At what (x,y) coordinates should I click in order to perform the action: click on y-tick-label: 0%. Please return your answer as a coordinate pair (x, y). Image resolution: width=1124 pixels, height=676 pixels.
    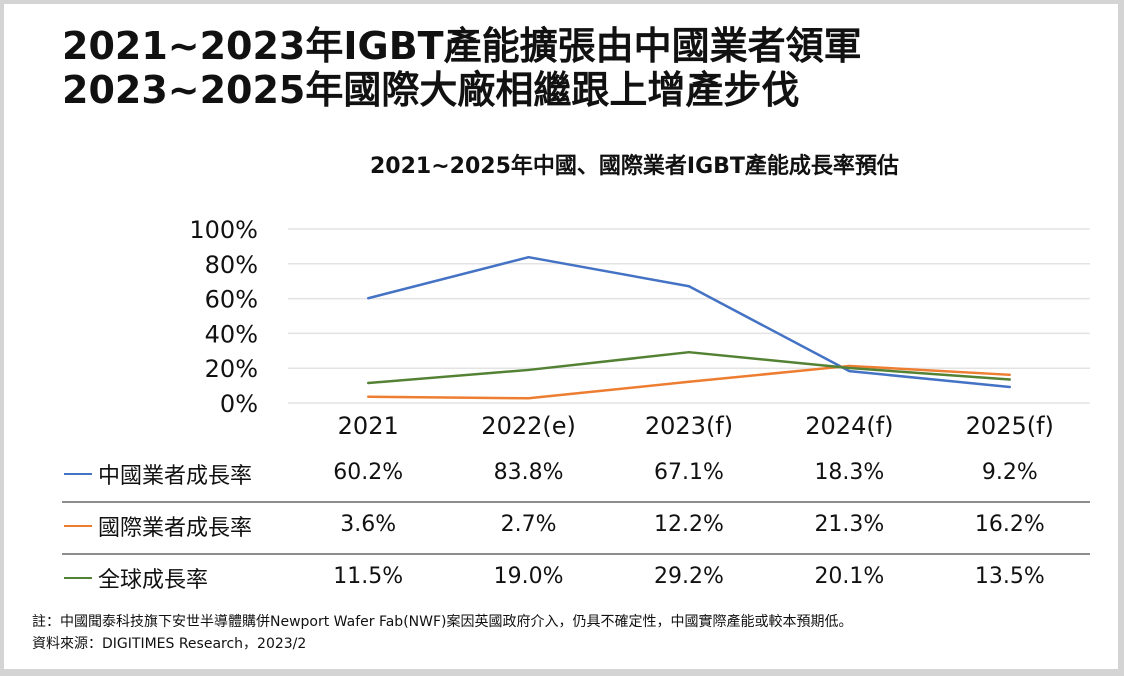
    Looking at the image, I should click on (239, 404).